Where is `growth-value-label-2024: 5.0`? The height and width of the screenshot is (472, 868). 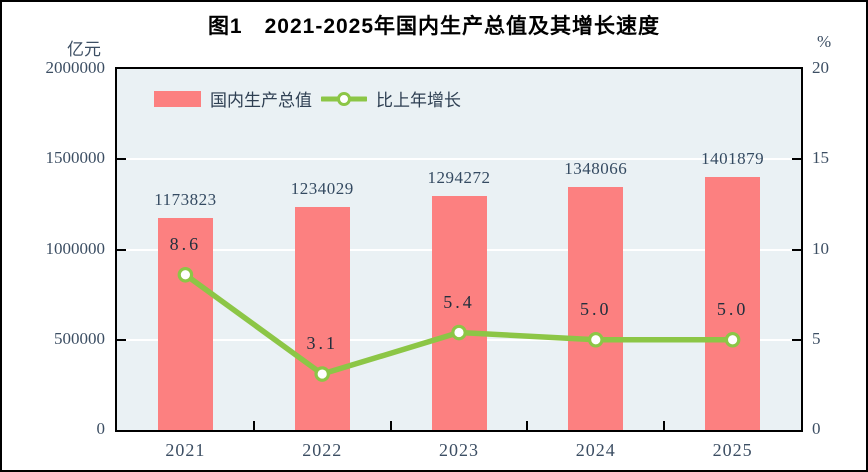
growth-value-label-2024: 5.0 is located at coordinates (596, 308).